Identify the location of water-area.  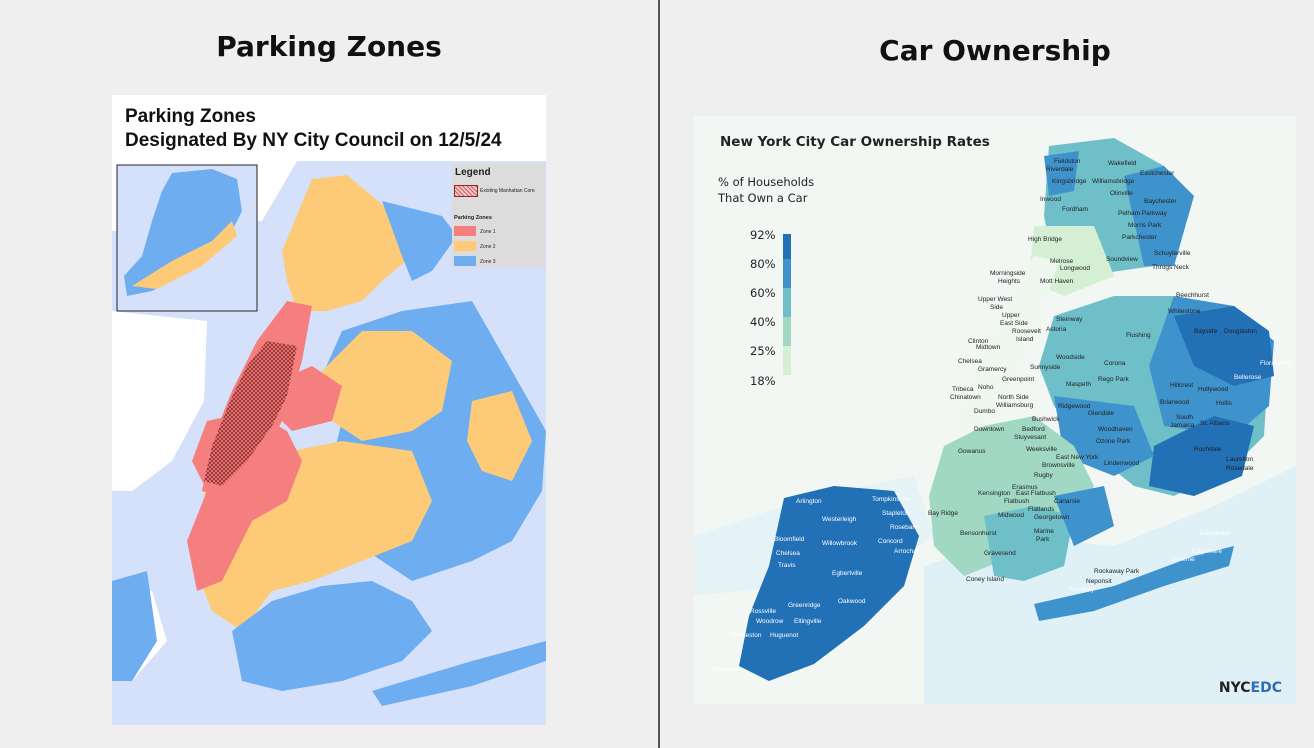
(1110, 585).